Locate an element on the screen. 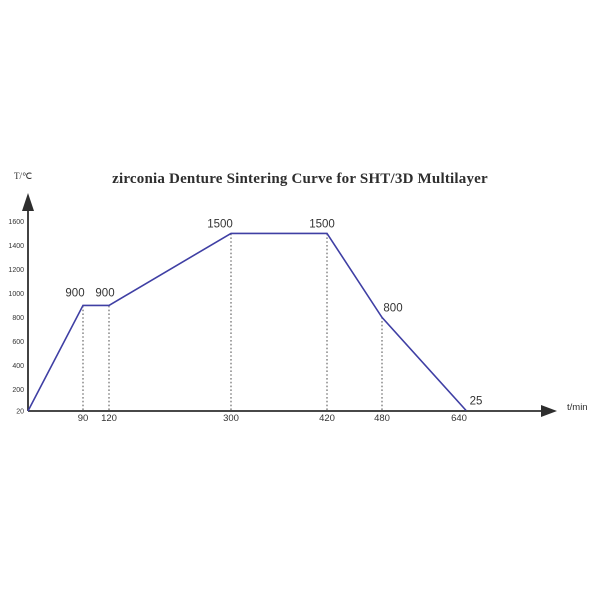 The width and height of the screenshot is (600, 600). x-tick-label: 640 is located at coordinates (459, 418).